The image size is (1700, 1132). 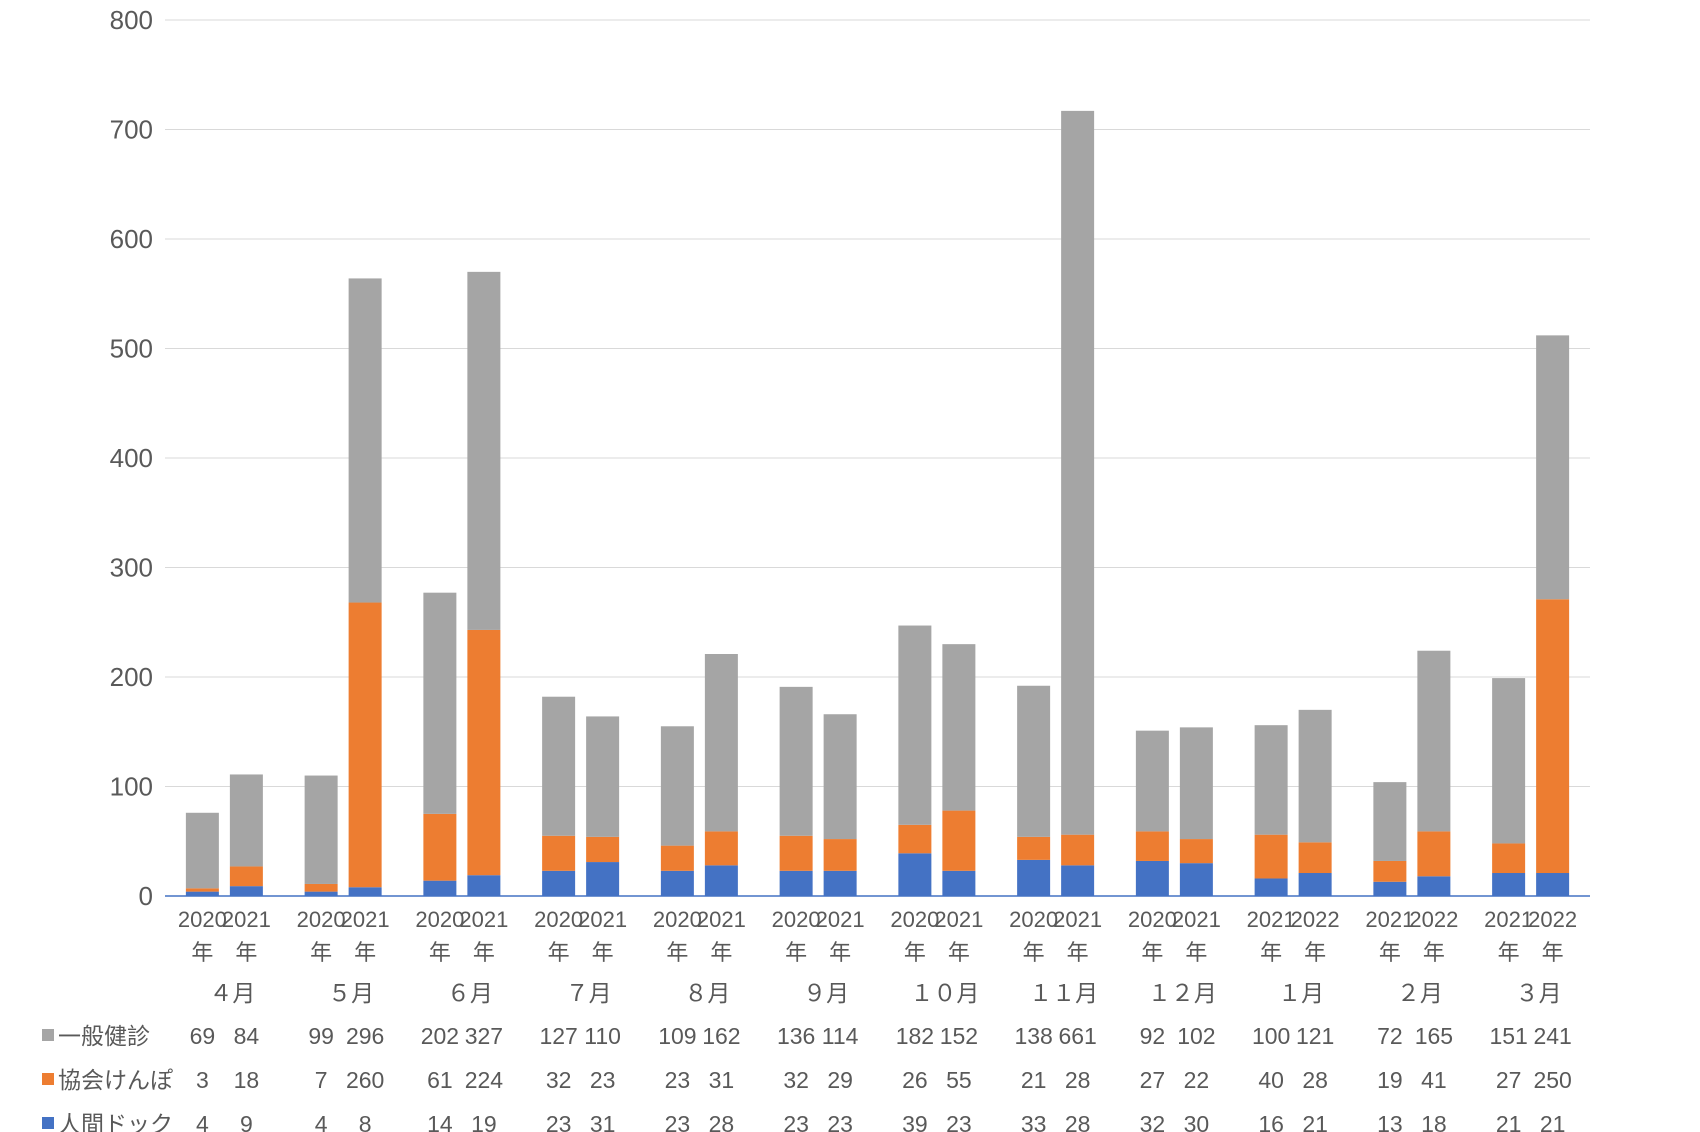 I want to click on table-cell: 33, so click(x=1034, y=1121).